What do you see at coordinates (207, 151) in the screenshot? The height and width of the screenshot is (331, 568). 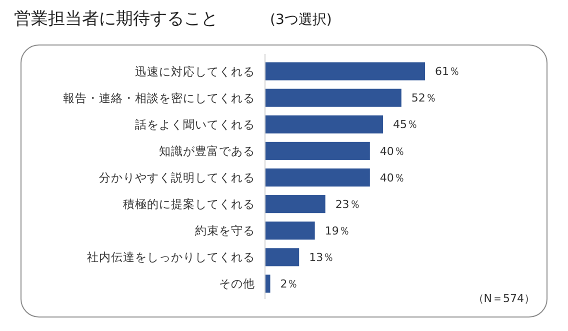 I see `y-tick-label: 知識が豊富である` at bounding box center [207, 151].